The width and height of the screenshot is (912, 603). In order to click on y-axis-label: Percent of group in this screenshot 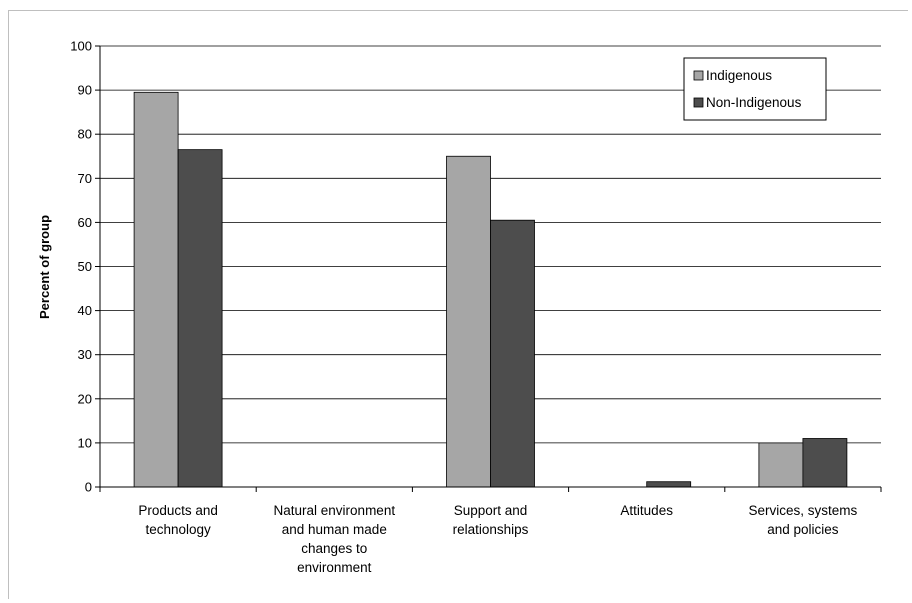, I will do `click(44, 267)`.